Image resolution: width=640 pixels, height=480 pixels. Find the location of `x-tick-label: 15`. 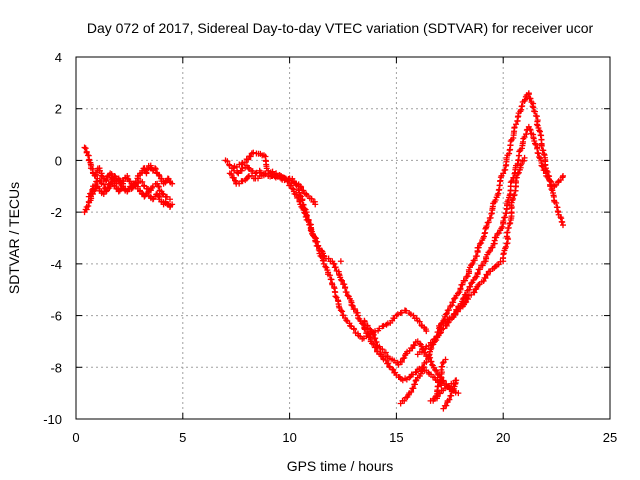

x-tick-label: 15 is located at coordinates (396, 437).